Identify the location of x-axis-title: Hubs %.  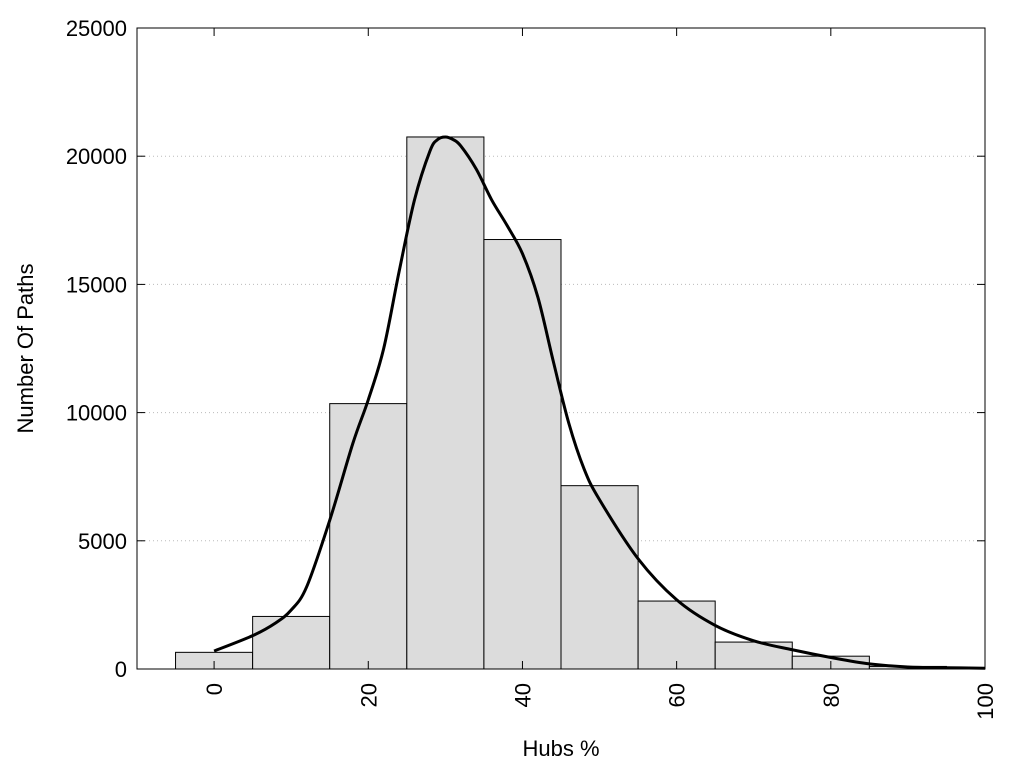
(560, 748).